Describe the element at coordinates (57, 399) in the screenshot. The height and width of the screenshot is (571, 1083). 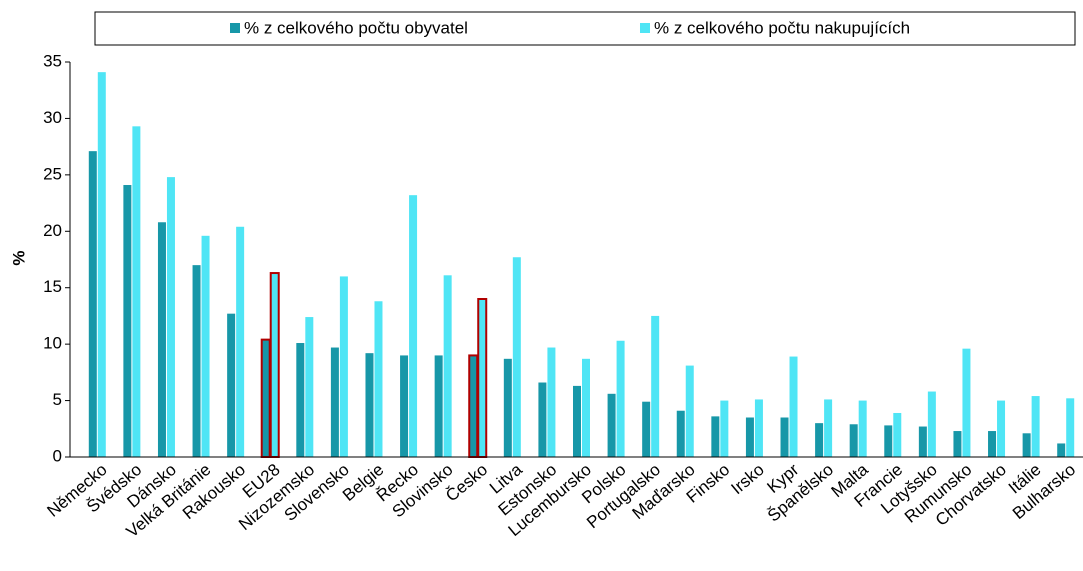
I see `y-tick-label: 5` at that location.